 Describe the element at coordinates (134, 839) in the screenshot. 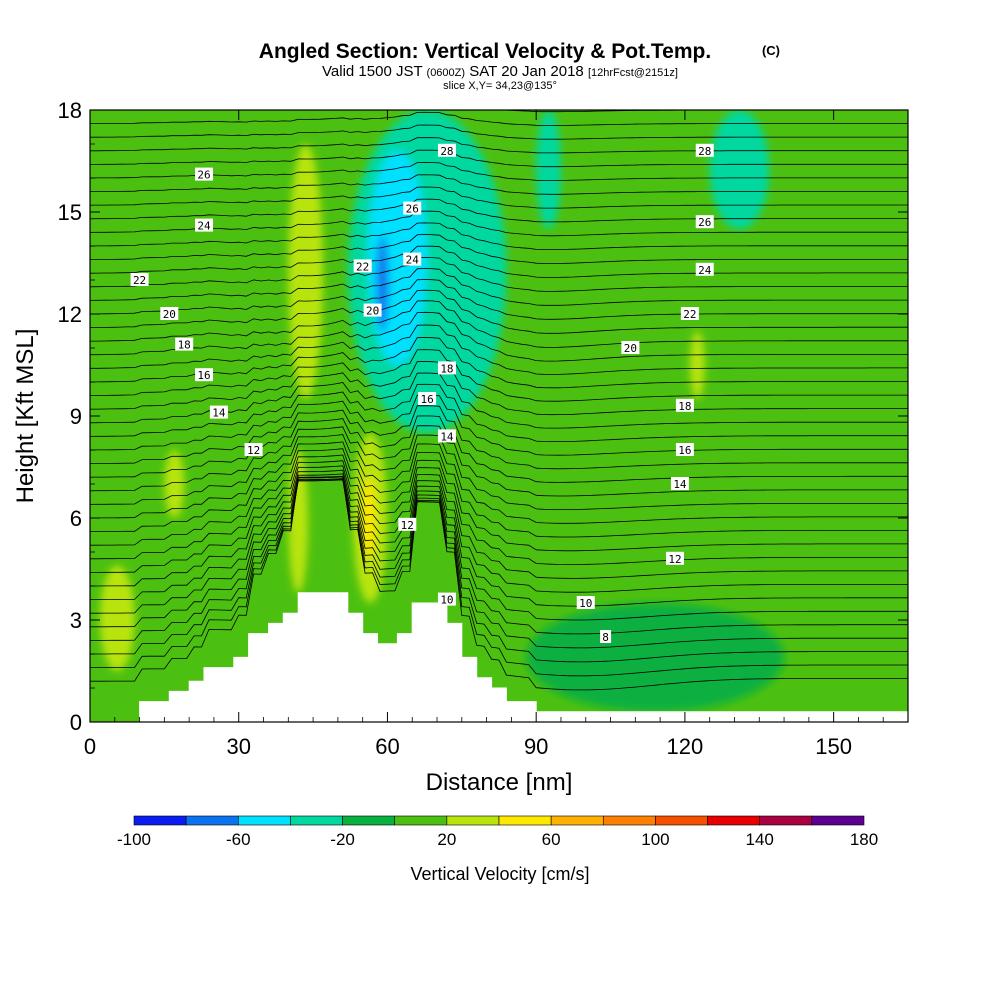

I see `colorbar-tick-label: -100` at that location.